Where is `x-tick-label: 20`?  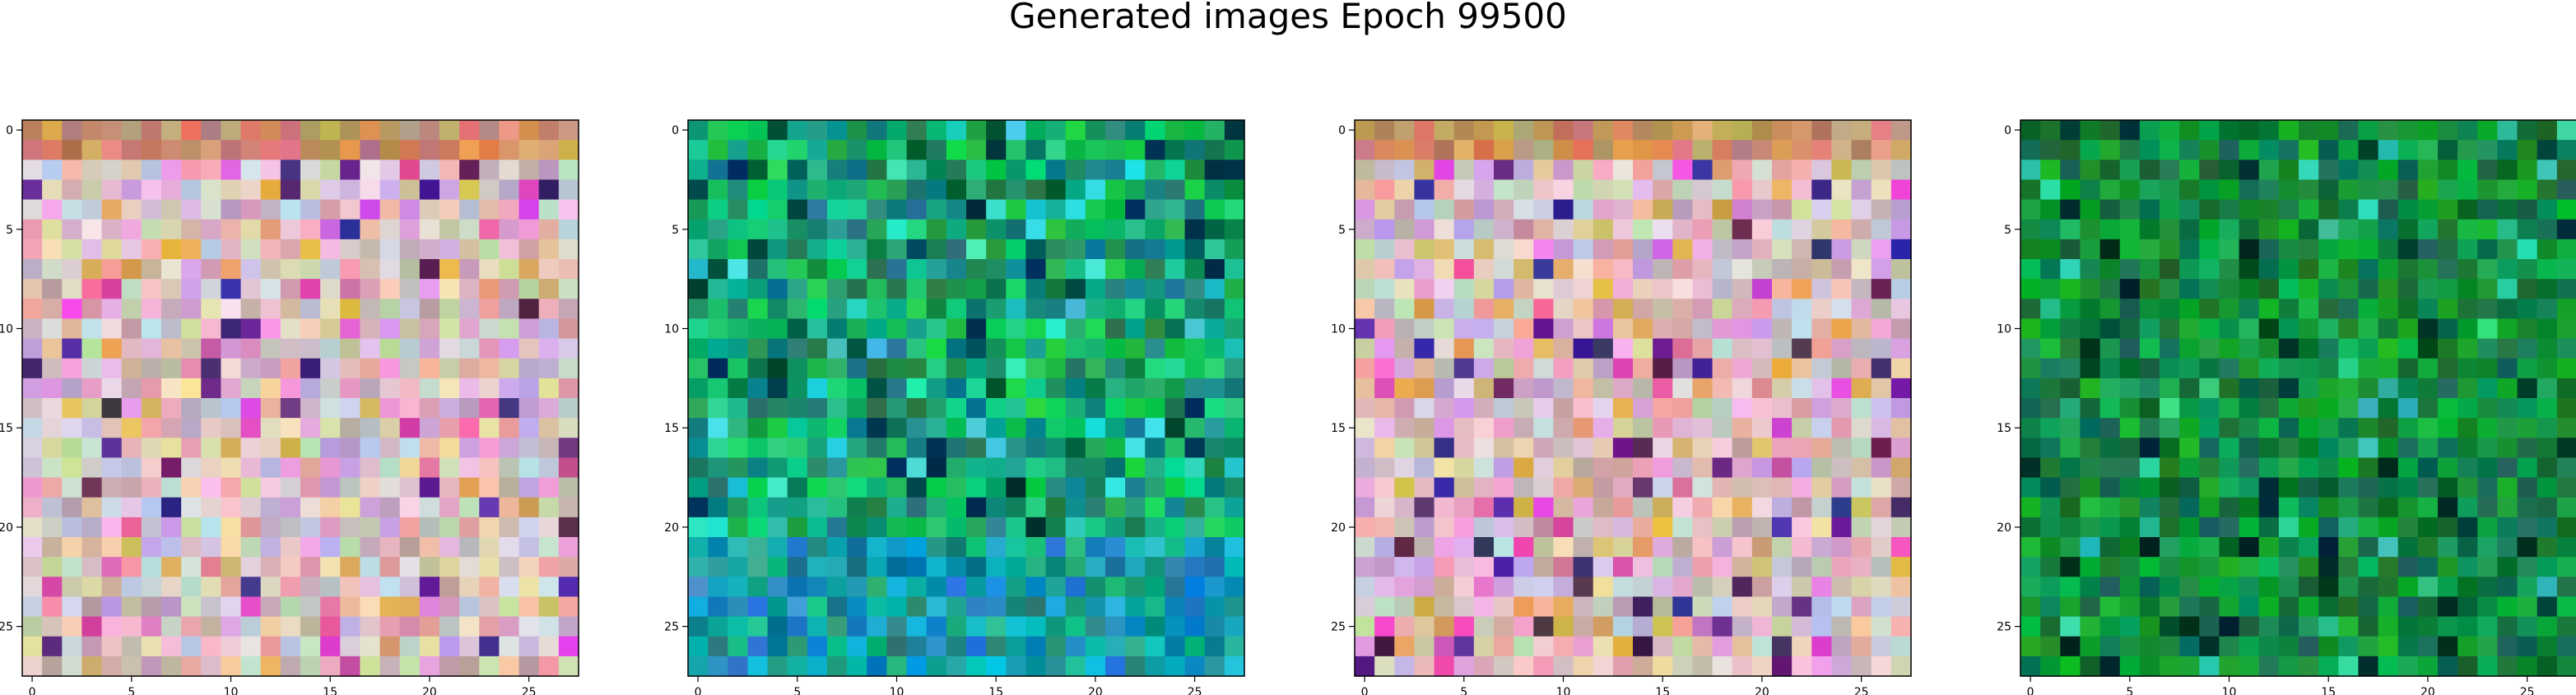 x-tick-label: 20 is located at coordinates (2427, 690).